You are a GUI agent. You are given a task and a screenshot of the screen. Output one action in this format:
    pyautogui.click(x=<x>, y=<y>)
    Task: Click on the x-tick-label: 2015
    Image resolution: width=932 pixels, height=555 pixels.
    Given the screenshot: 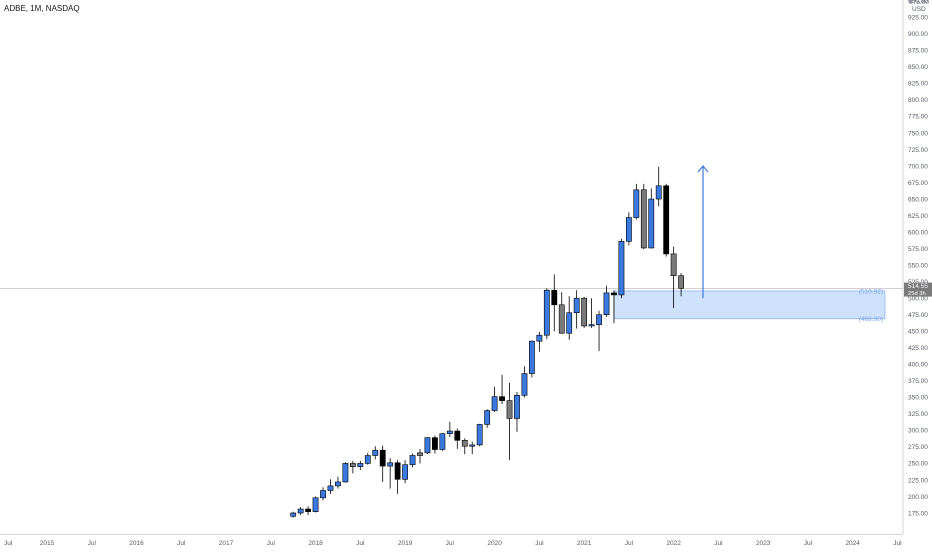 What is the action you would take?
    pyautogui.click(x=47, y=543)
    